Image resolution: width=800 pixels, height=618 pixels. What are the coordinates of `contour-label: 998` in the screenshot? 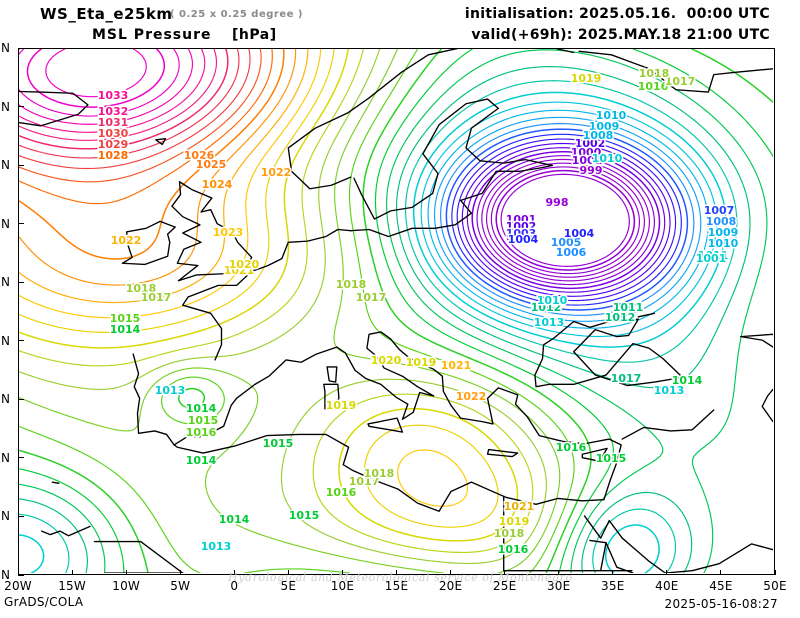 It's located at (557, 202).